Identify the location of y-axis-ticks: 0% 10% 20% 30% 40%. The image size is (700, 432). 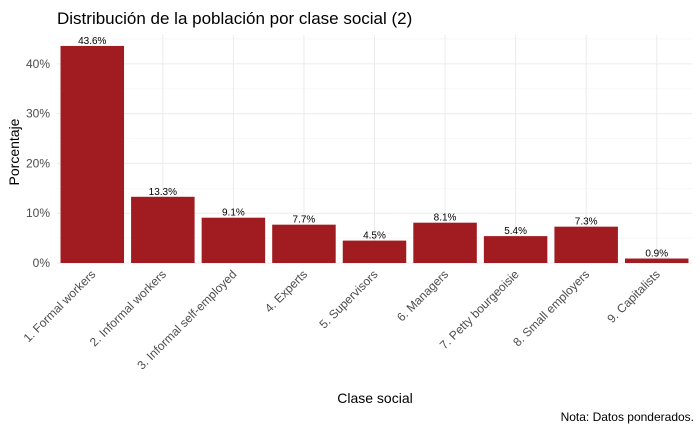
(38, 163).